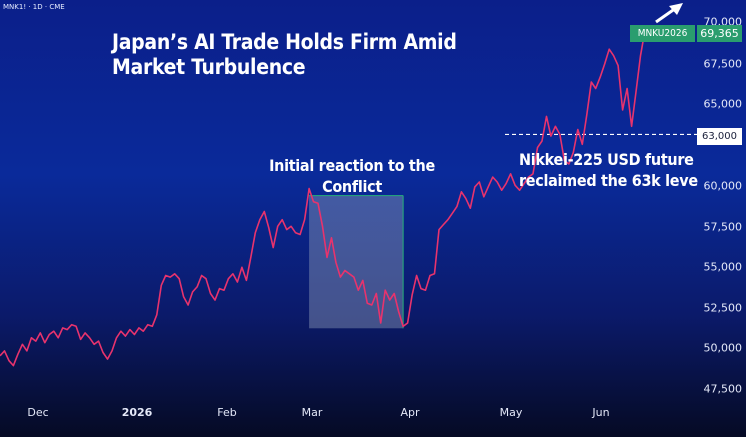  What do you see at coordinates (723, 348) in the screenshot?
I see `y-tick-label: 50,000` at bounding box center [723, 348].